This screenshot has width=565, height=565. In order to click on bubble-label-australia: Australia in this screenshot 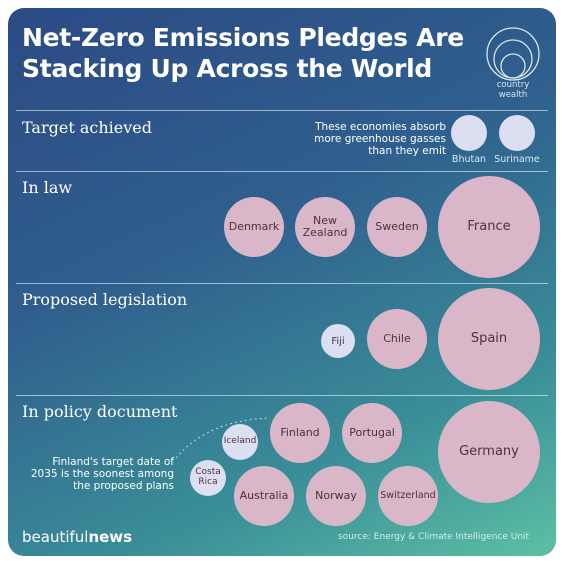, I will do `click(264, 495)`.